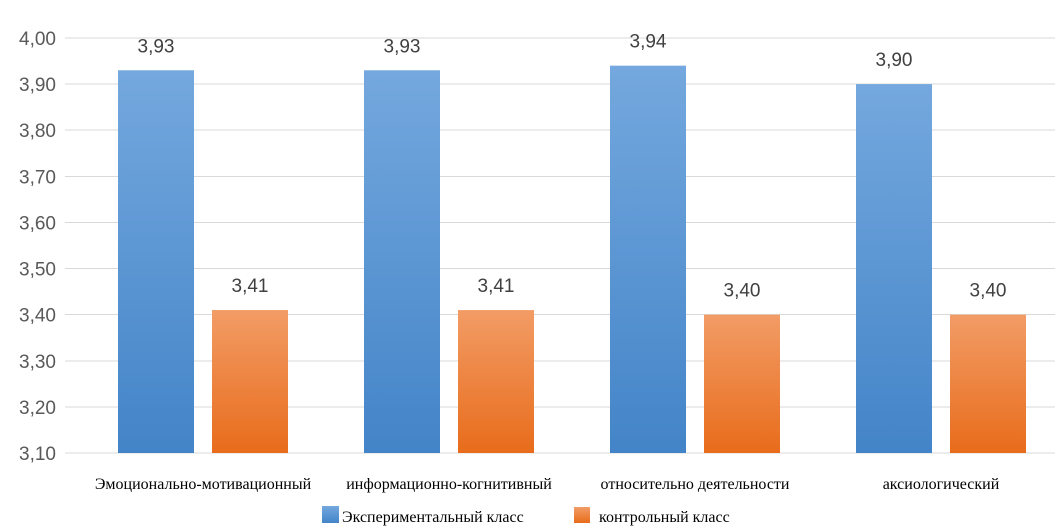 The height and width of the screenshot is (530, 1055). I want to click on x-tick-label: аксиологический, so click(941, 484).